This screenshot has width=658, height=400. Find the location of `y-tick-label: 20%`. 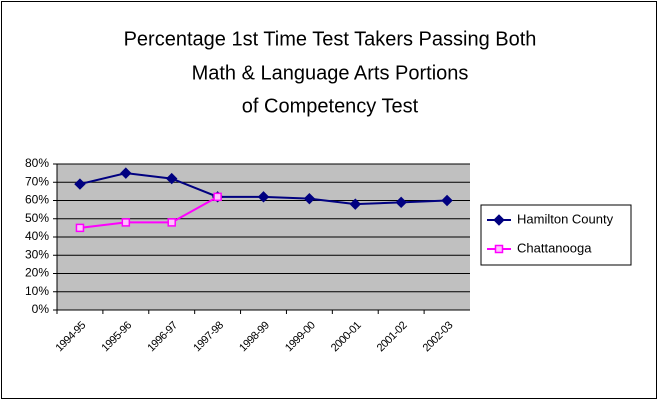

y-tick-label: 20% is located at coordinates (37, 273).